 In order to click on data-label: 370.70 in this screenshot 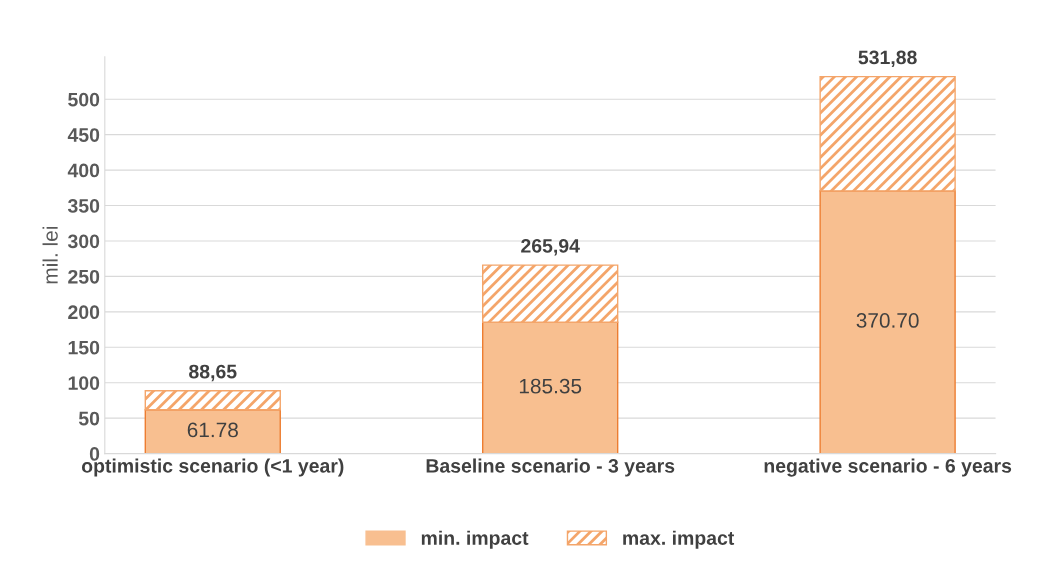, I will do `click(887, 320)`.